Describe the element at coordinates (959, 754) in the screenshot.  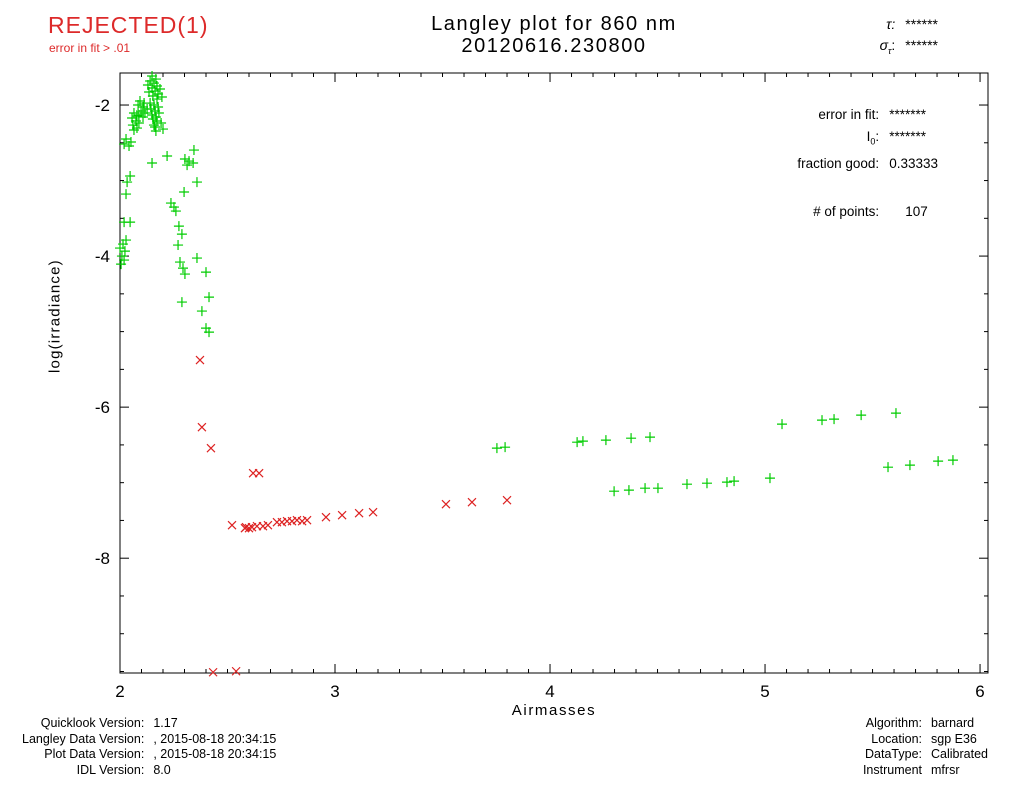
I see `footer-value: Calibrated` at that location.